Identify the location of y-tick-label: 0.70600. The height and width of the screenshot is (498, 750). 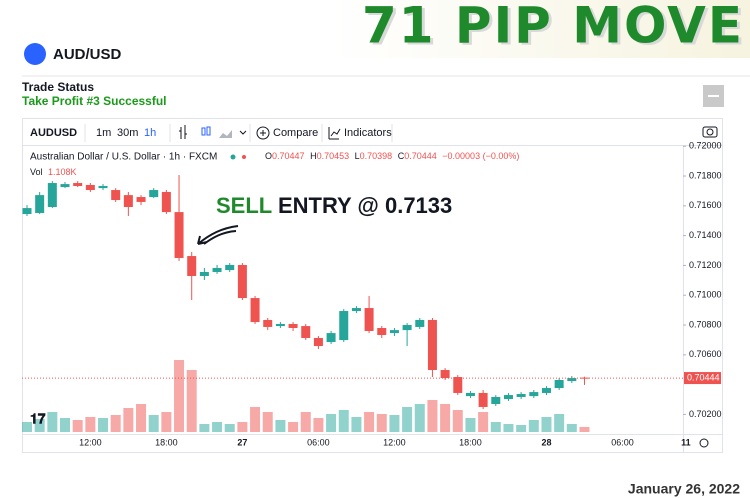
(705, 354).